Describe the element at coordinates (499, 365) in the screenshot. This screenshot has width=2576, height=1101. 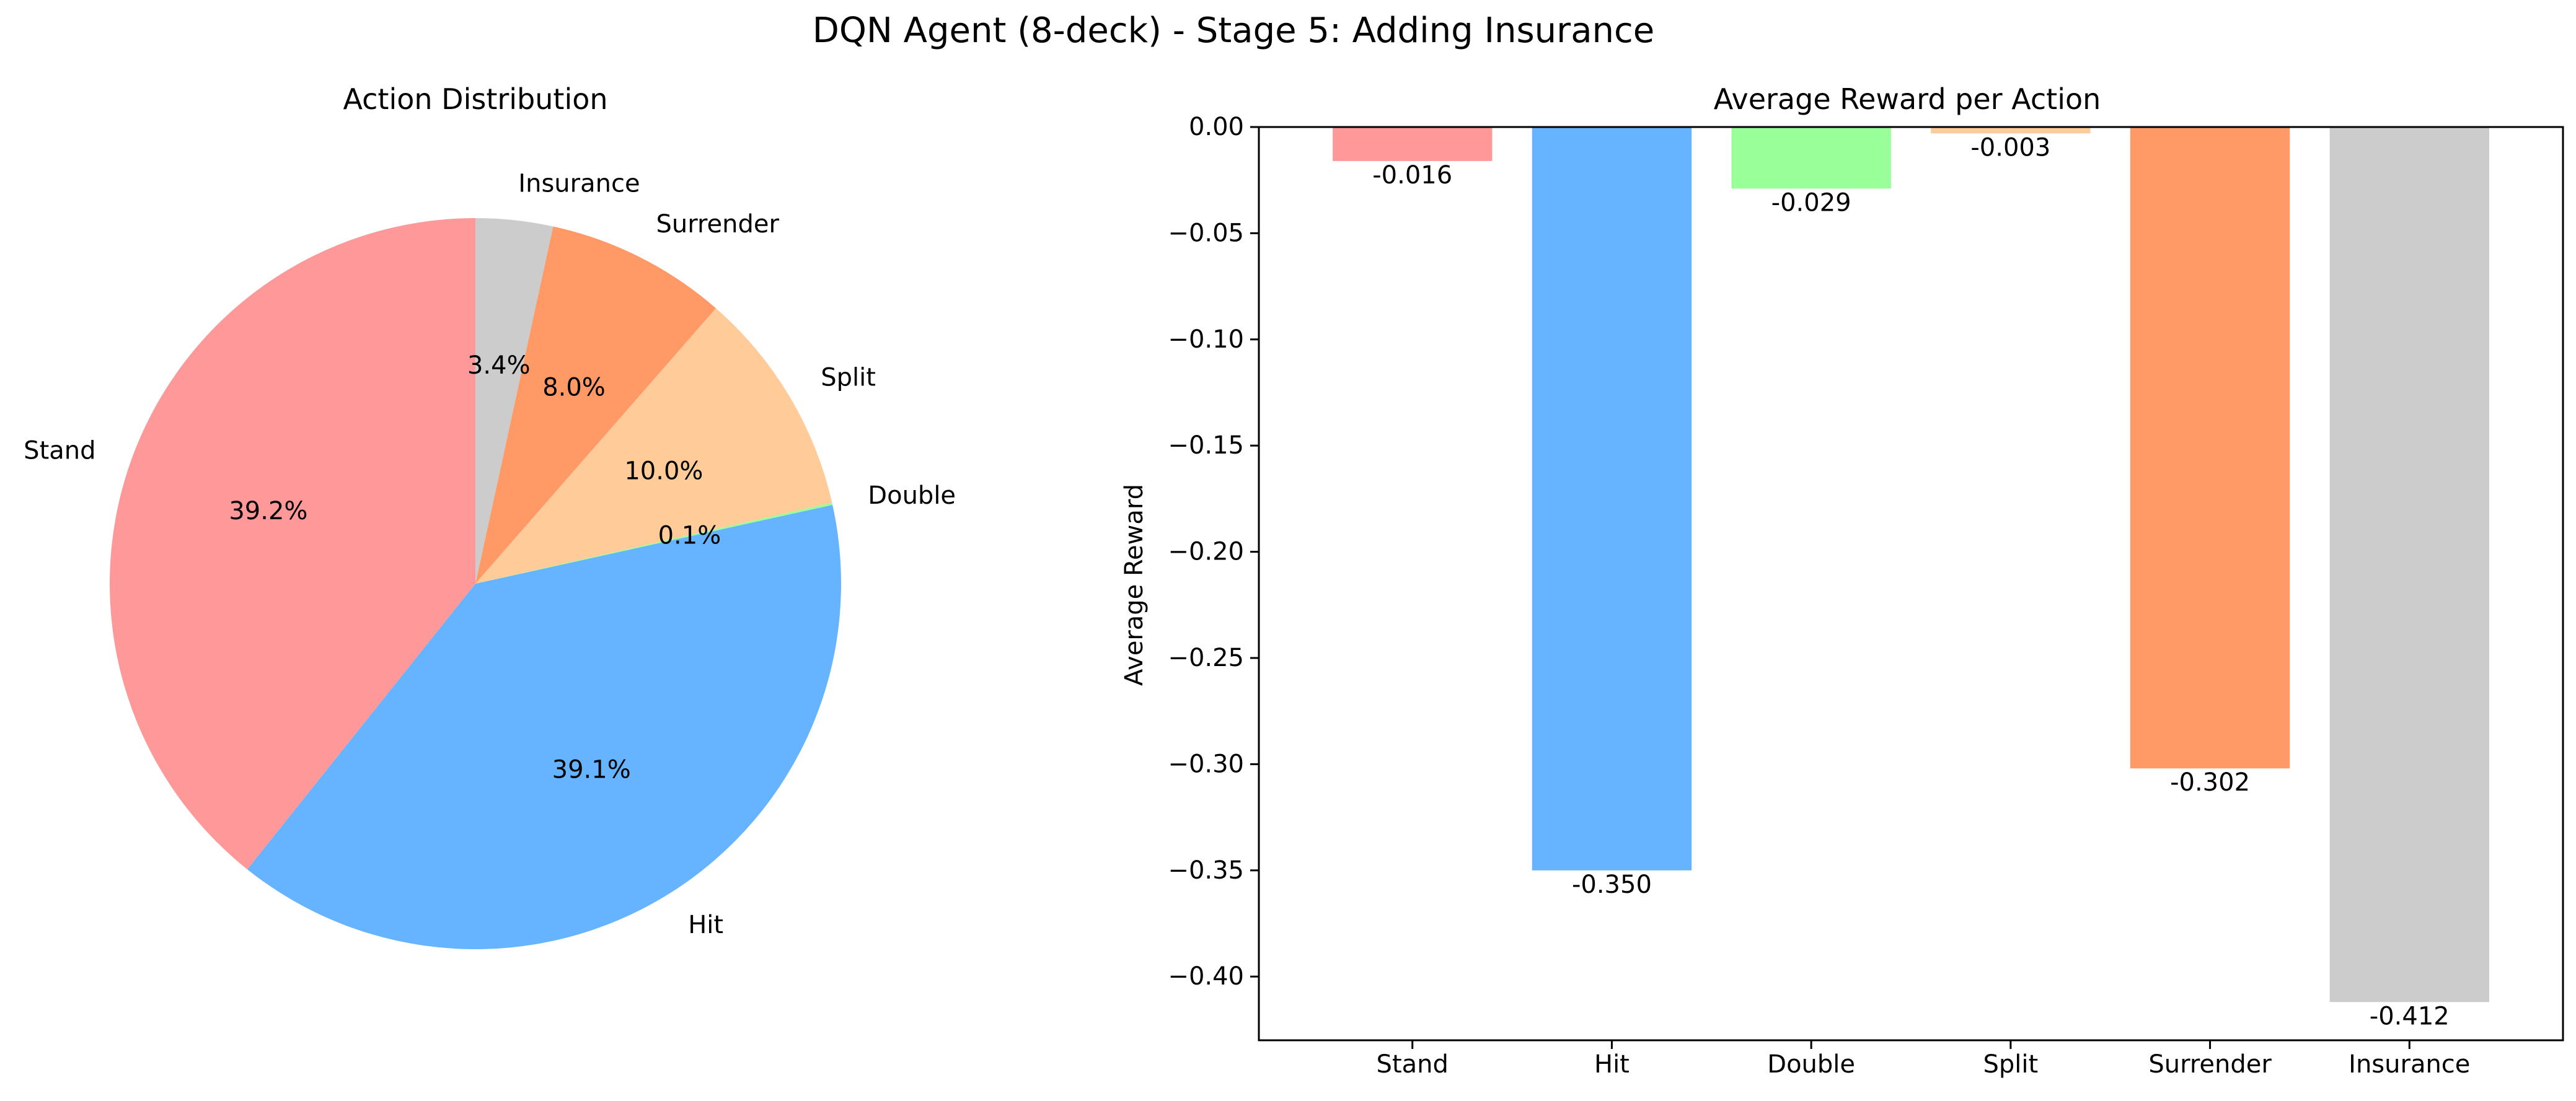
I see `pie-pct-label-insurance: 3.4%` at that location.